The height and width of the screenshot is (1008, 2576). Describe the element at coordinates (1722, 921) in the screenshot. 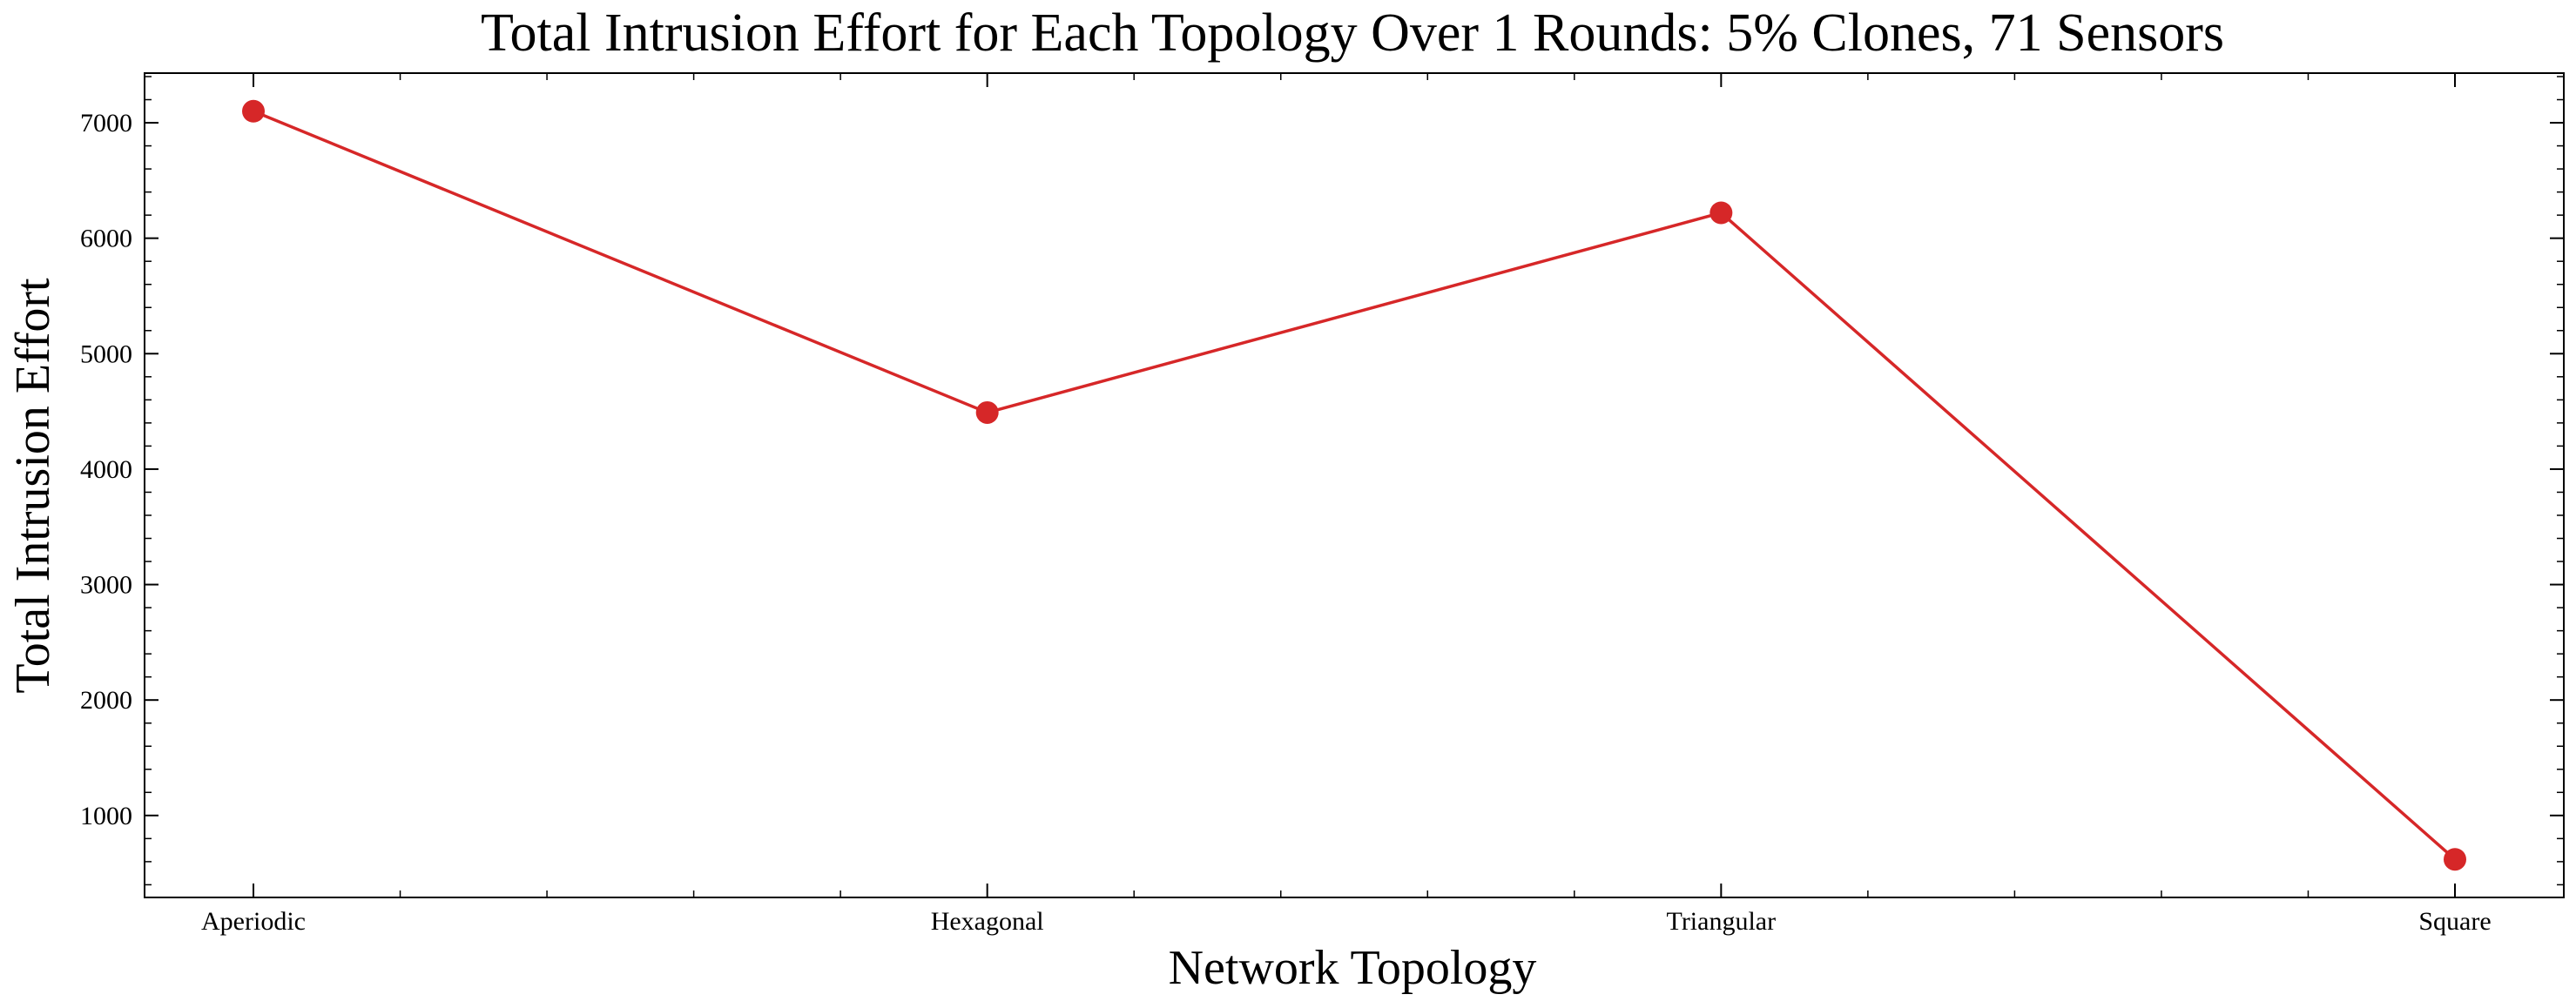

I see `x-tick-label: Triangular` at that location.